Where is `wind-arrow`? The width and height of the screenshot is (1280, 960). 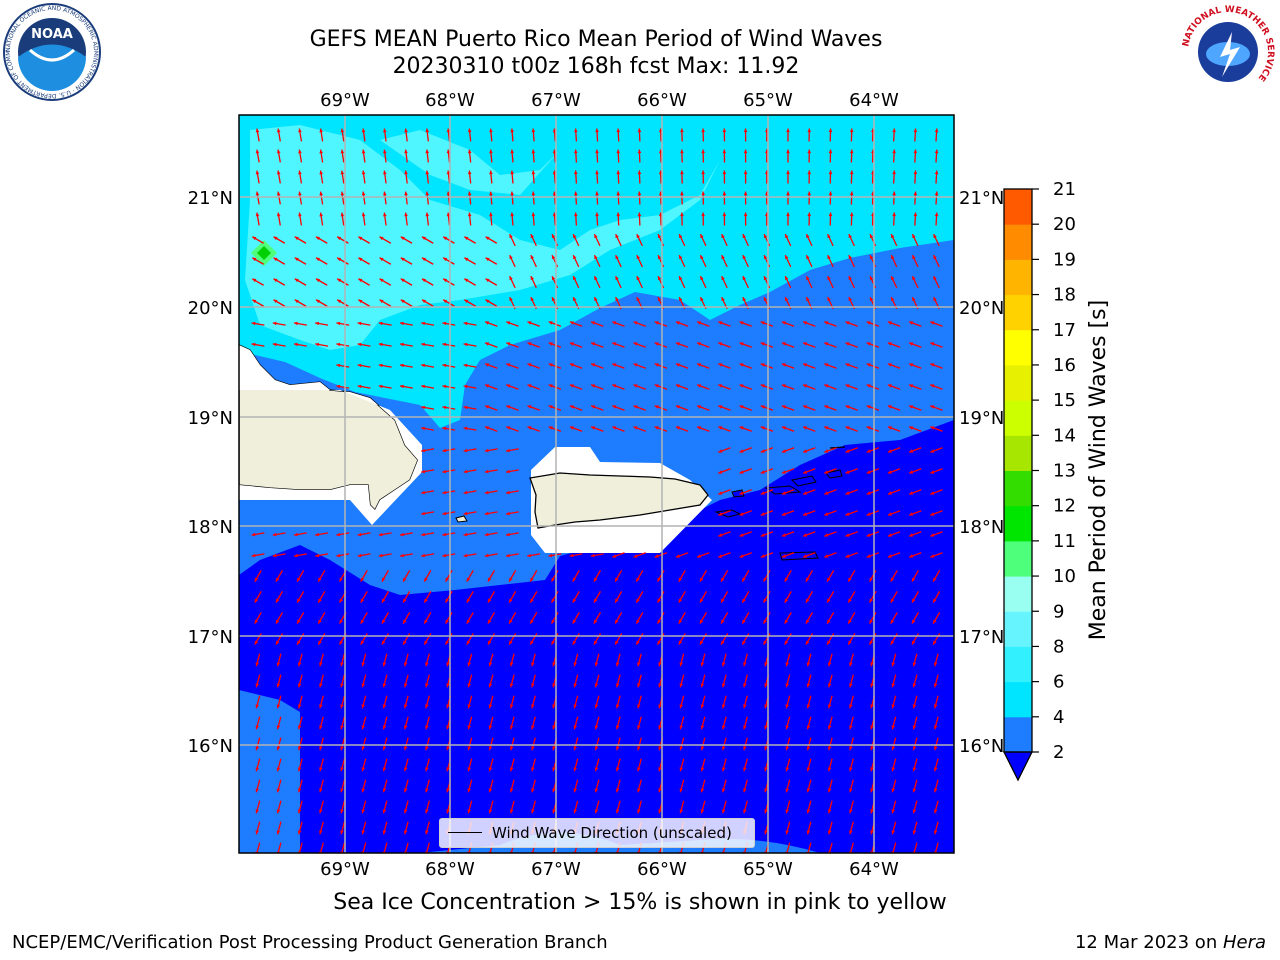 wind-arrow is located at coordinates (279, 847).